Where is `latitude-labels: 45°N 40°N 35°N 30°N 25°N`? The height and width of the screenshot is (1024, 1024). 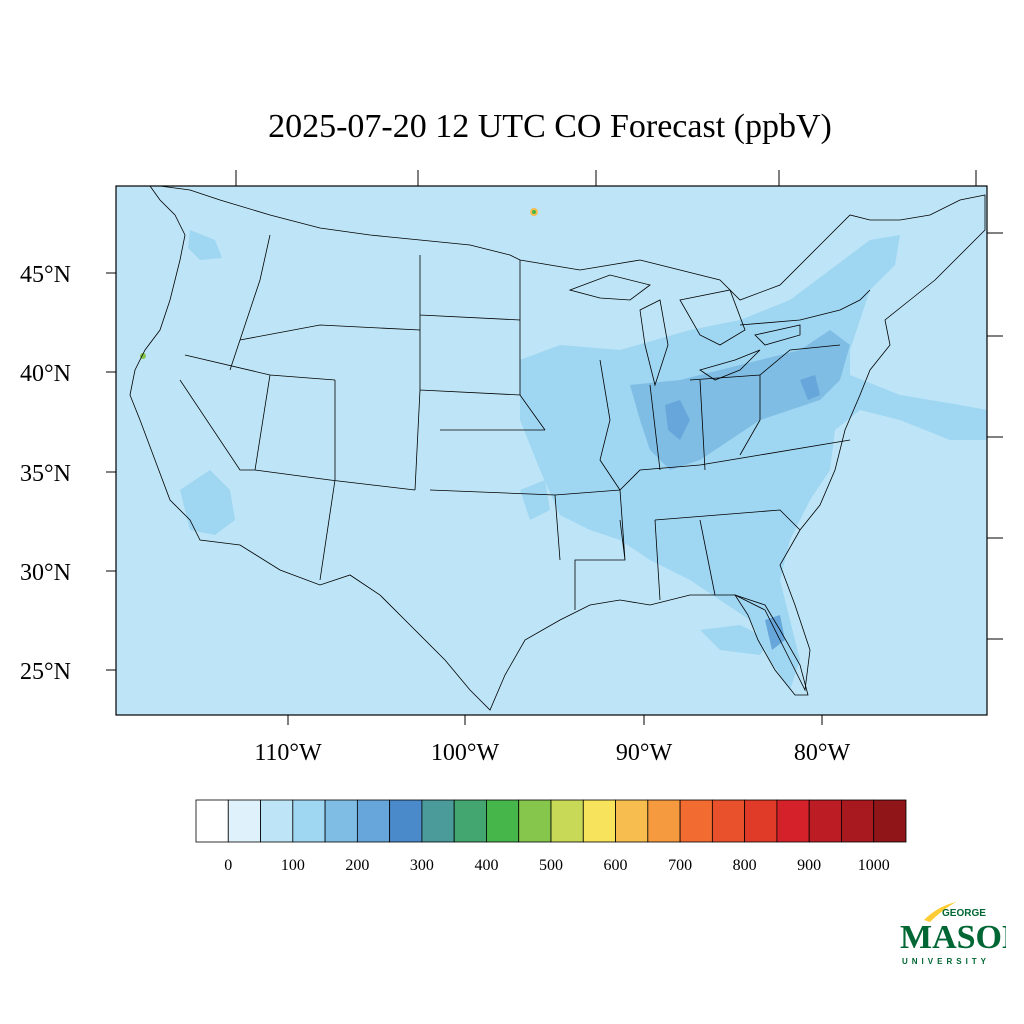 latitude-labels: 45°N 40°N 35°N 30°N 25°N is located at coordinates (45, 473).